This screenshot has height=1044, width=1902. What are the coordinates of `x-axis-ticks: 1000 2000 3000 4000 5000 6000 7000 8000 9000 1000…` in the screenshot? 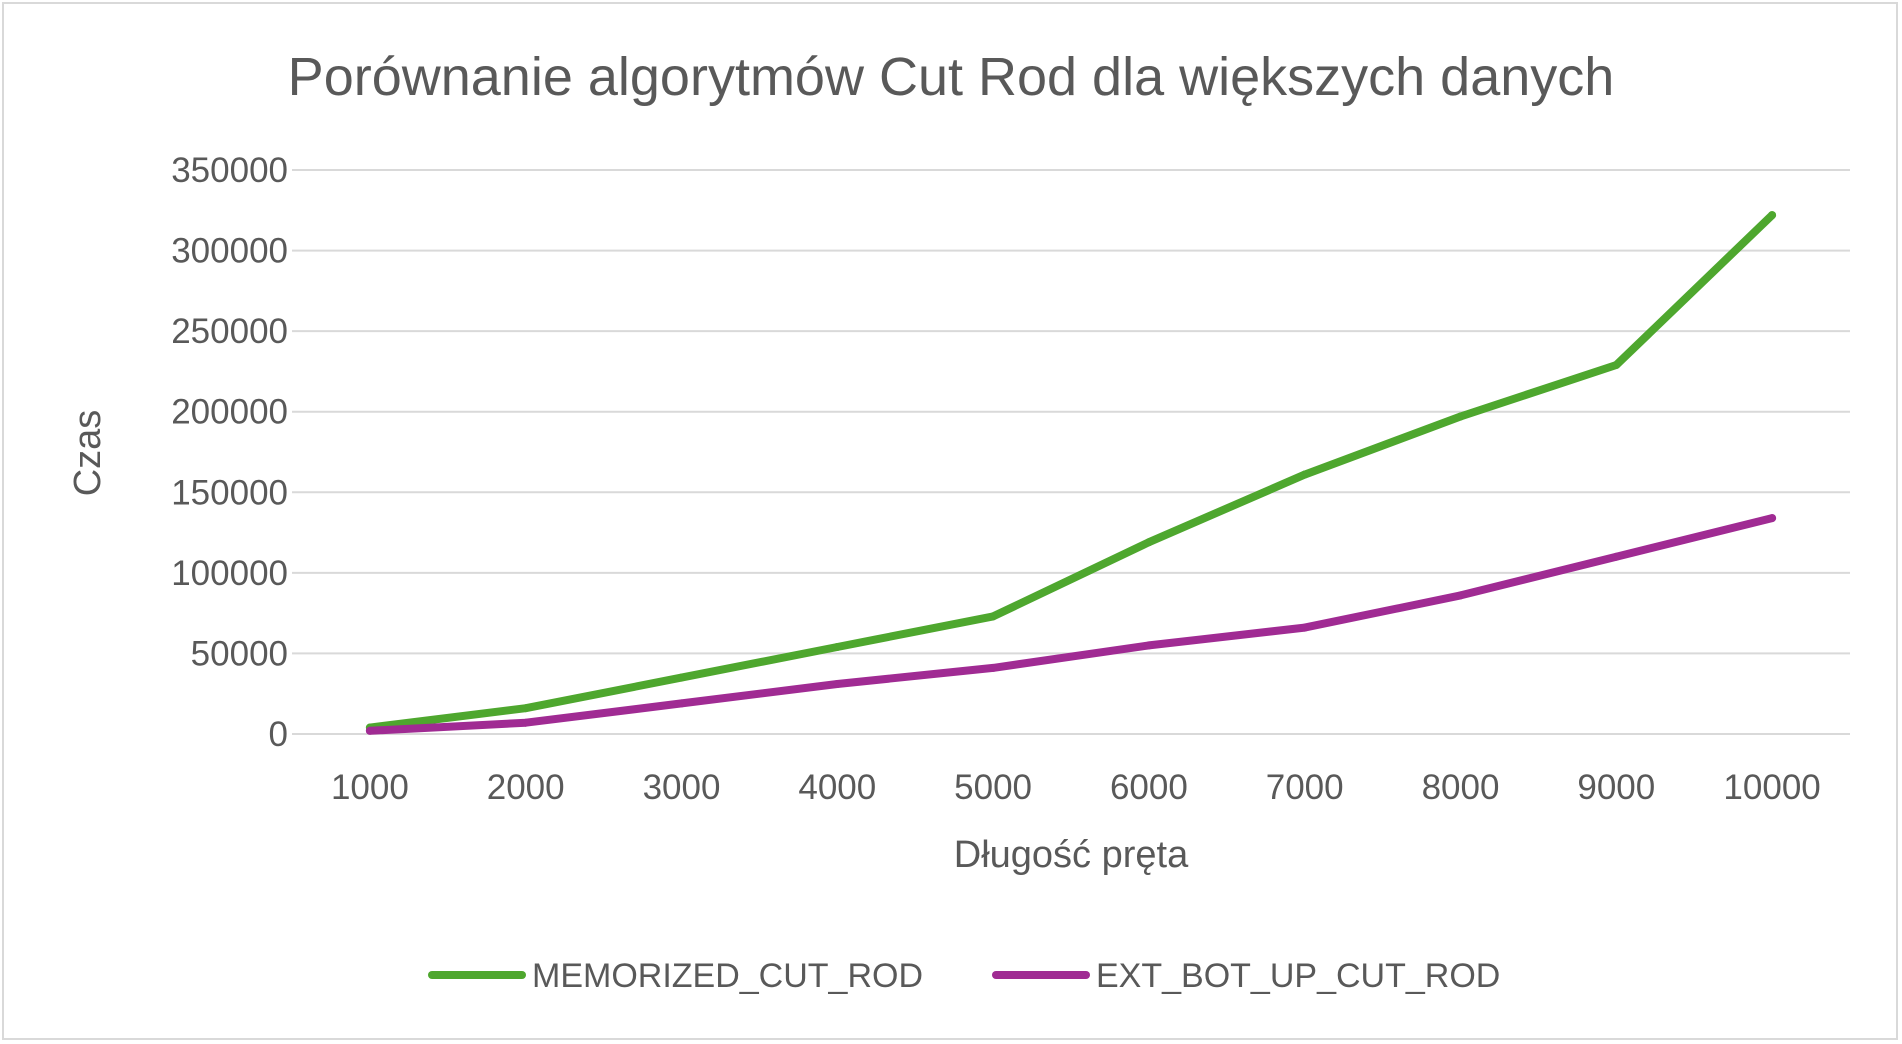 It's located at (1076, 787).